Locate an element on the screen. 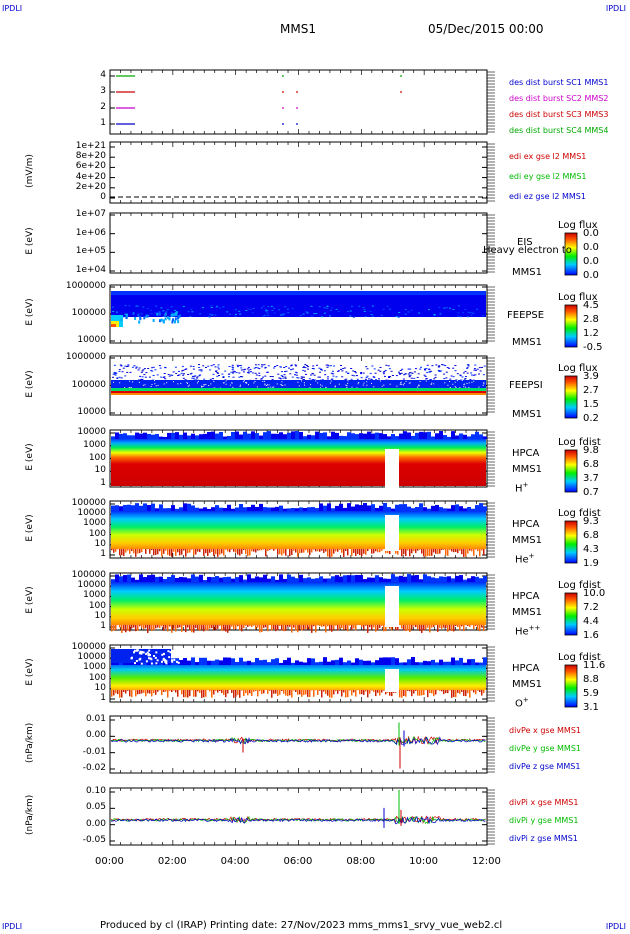 The image size is (630, 934). species-label: He++ is located at coordinates (528, 631).